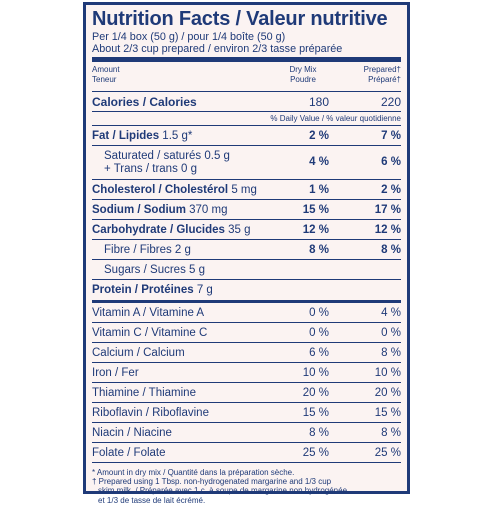 This screenshot has width=500, height=505. What do you see at coordinates (150, 413) in the screenshot?
I see `riboflavin-label: Riboflavin / Riboflavine` at bounding box center [150, 413].